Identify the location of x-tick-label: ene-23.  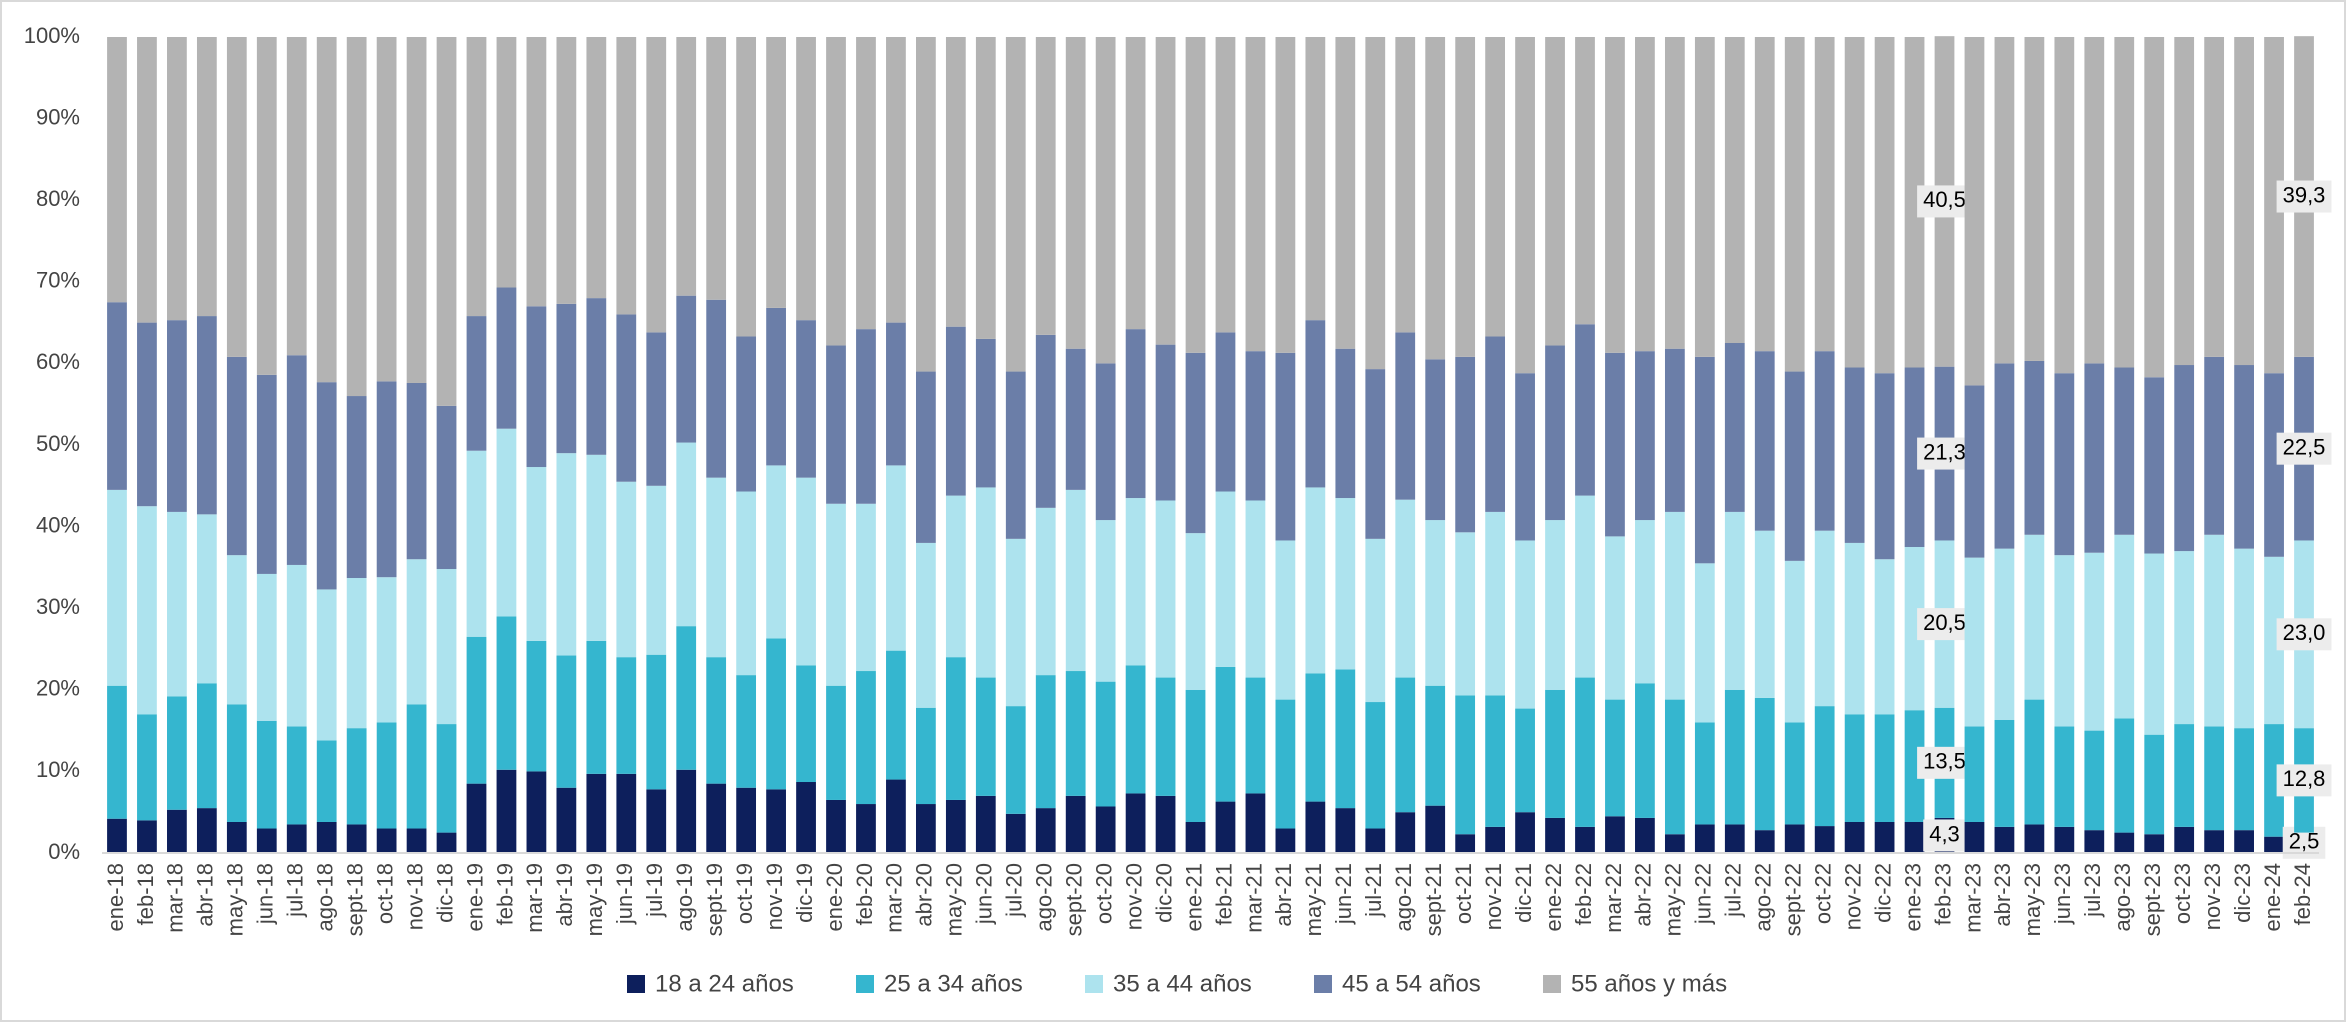
(1912, 897).